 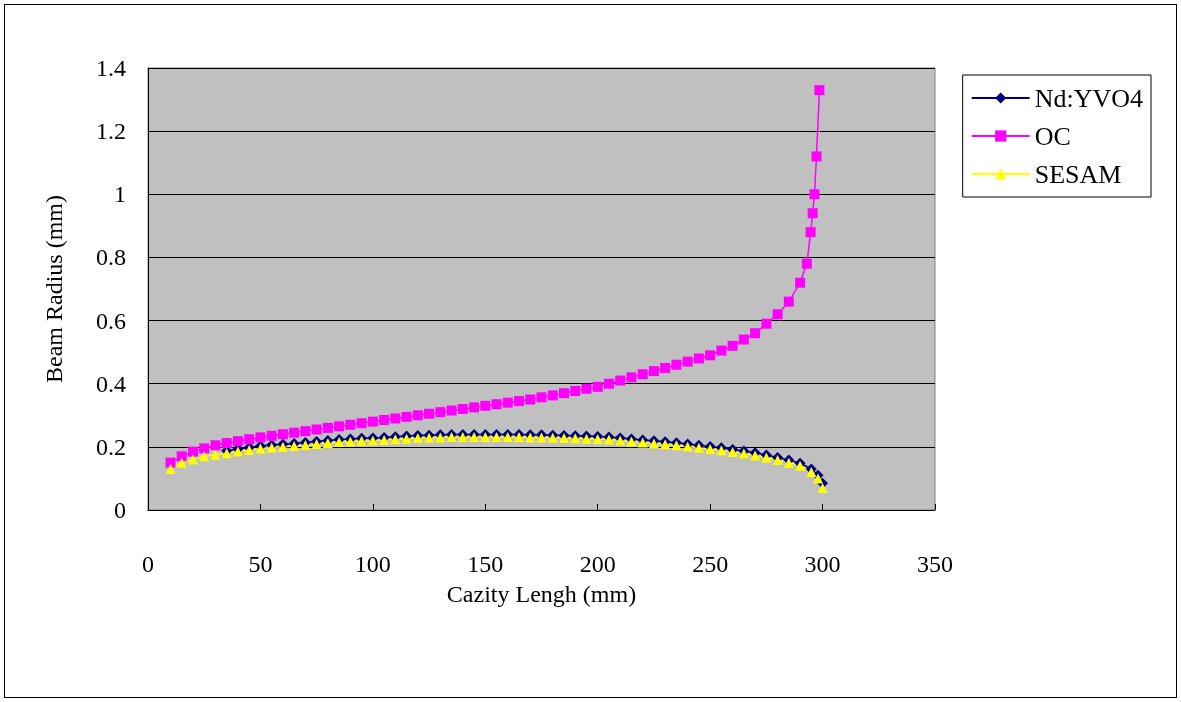 I want to click on y-axis-title: Beam Radius (mm), so click(x=54, y=289).